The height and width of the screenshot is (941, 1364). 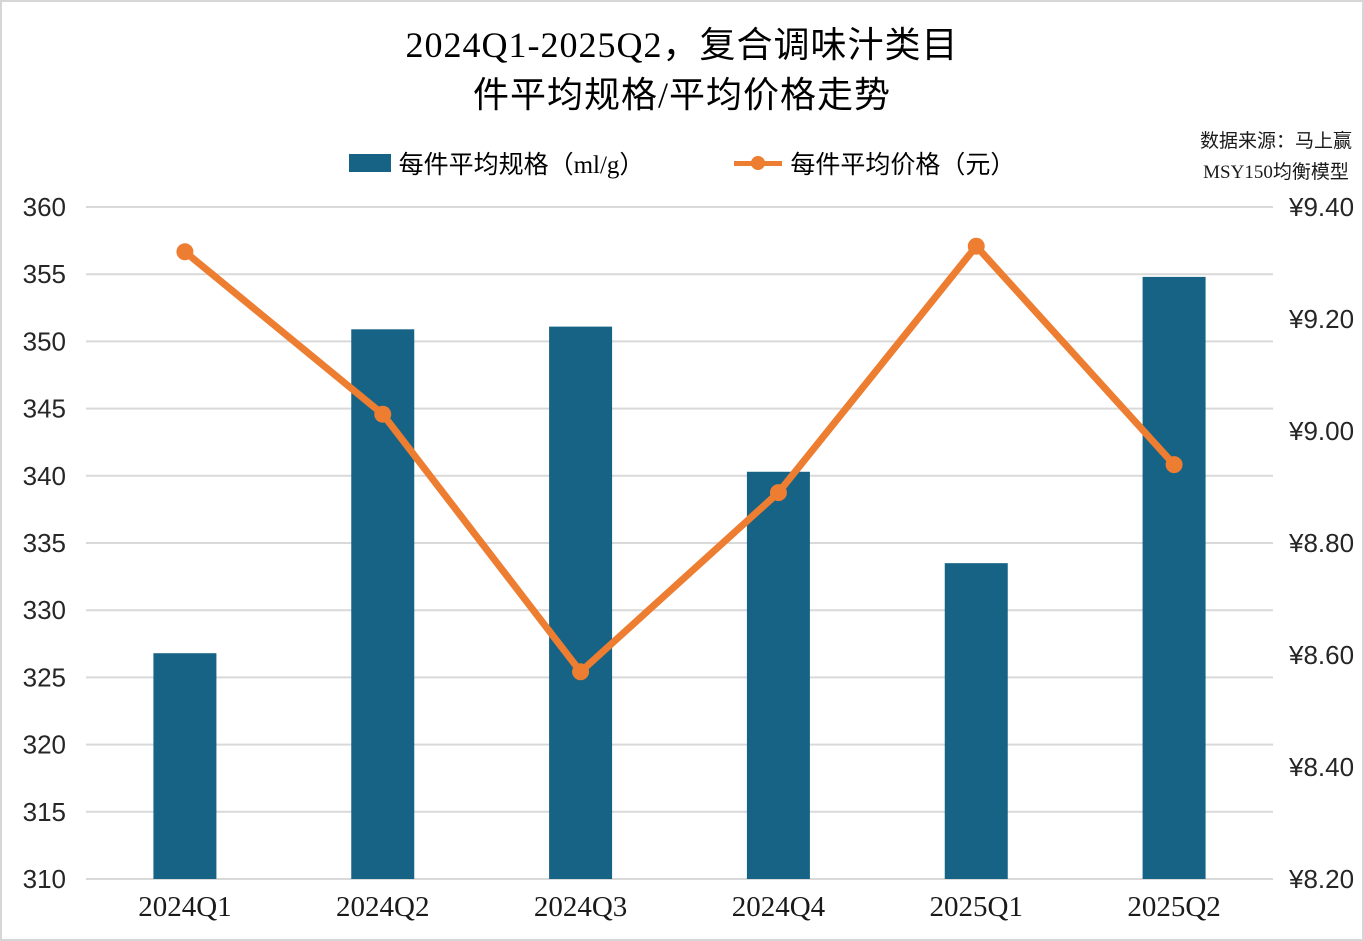 I want to click on data-source-line1: 数据来源：马上赢, so click(x=1275, y=141).